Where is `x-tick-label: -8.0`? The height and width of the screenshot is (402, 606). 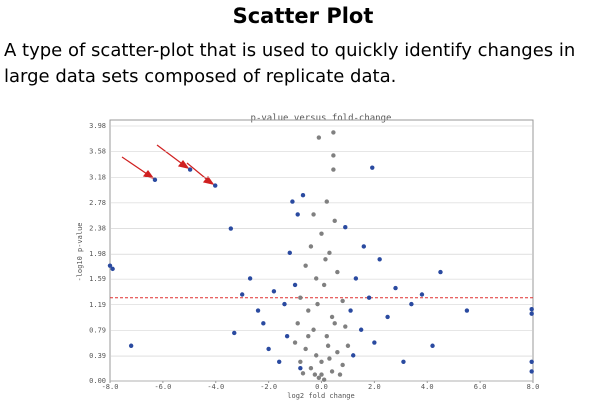 x-tick-label: -8.0 is located at coordinates (110, 387).